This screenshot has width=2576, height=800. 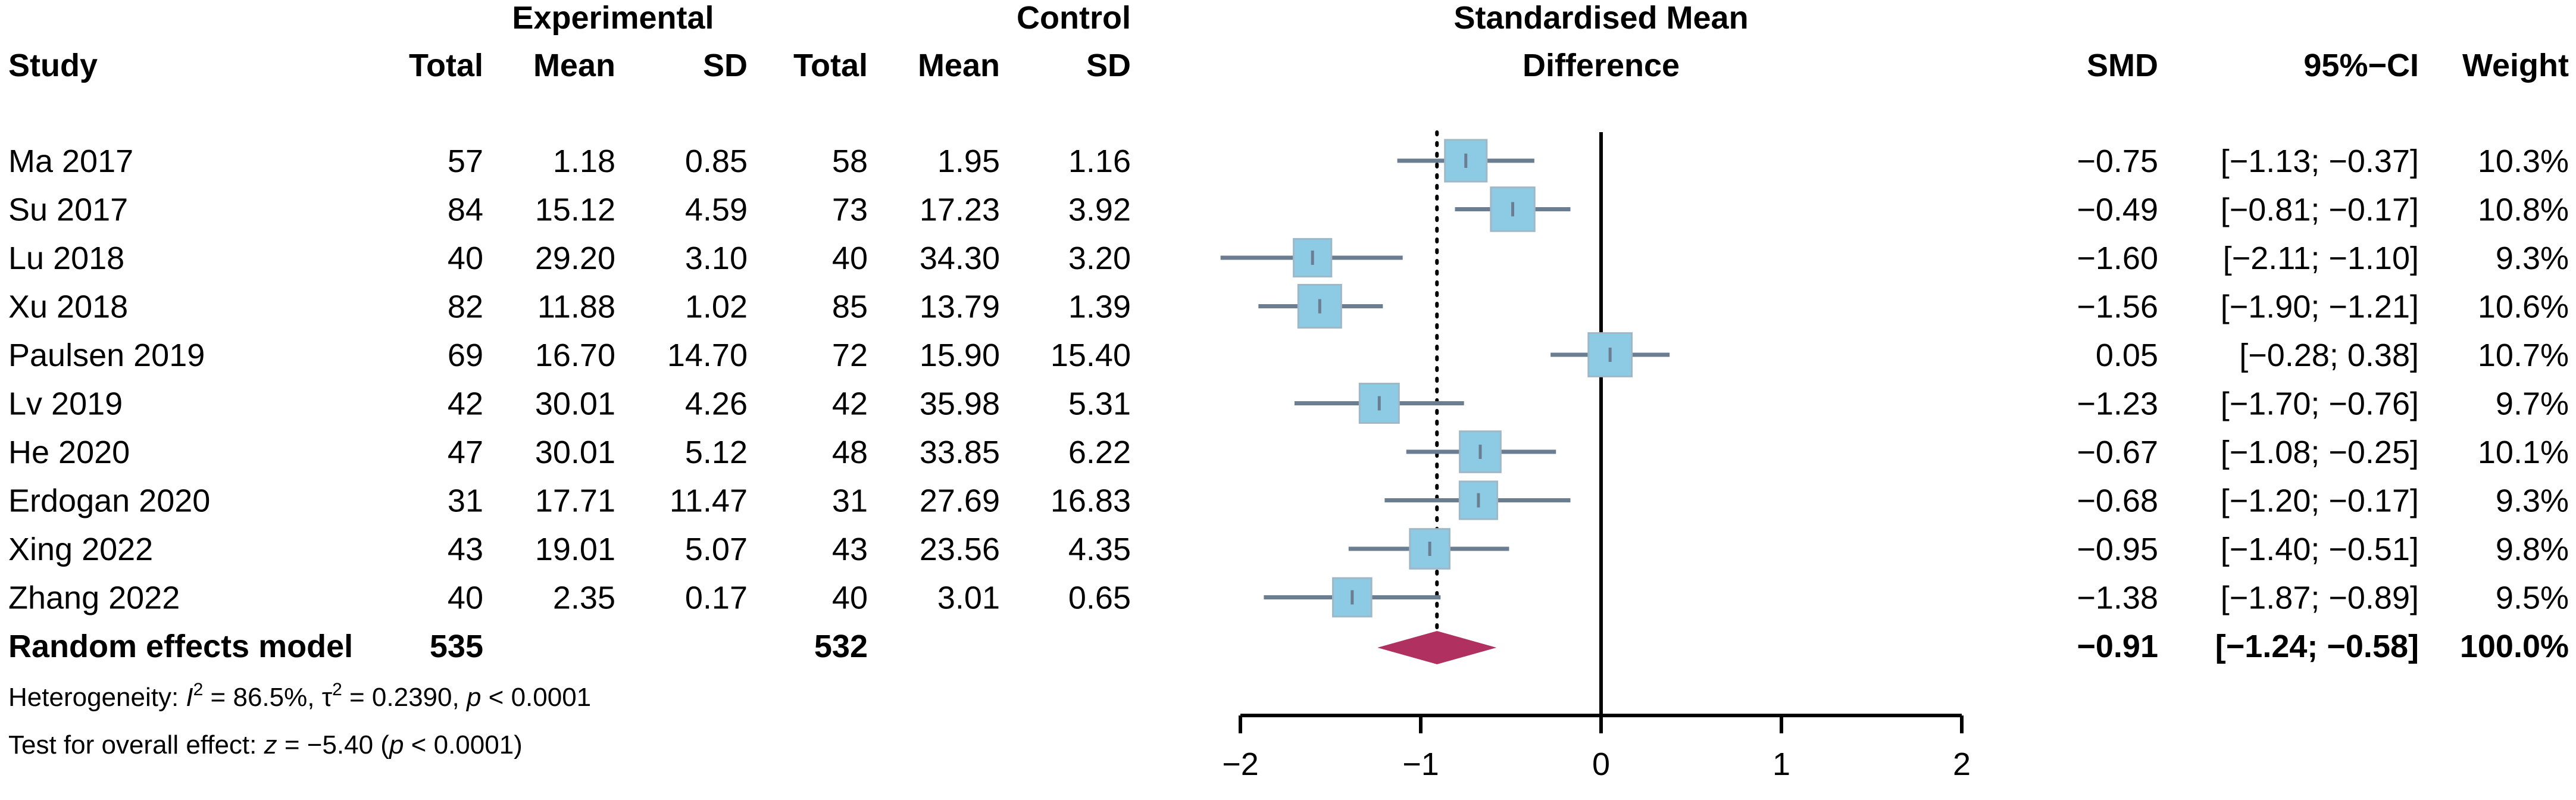 I want to click on study-smd: −0.95, so click(x=2117, y=549).